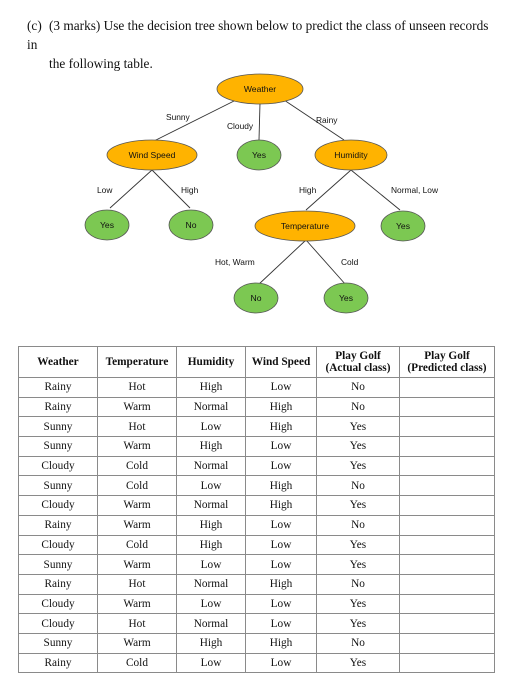  I want to click on leaf-humidity-normal-yes-label: Yes, so click(403, 226).